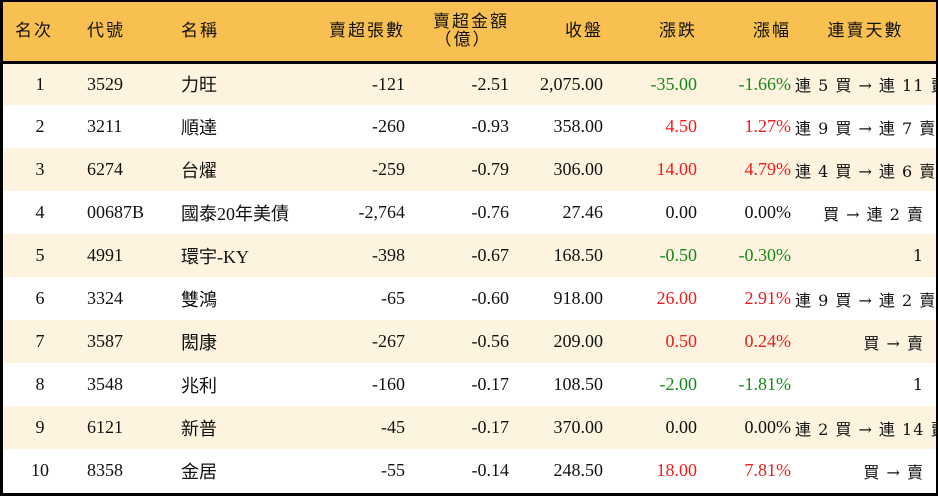 The width and height of the screenshot is (938, 496). Describe the element at coordinates (681, 126) in the screenshot. I see `cell-change: 4.50` at that location.